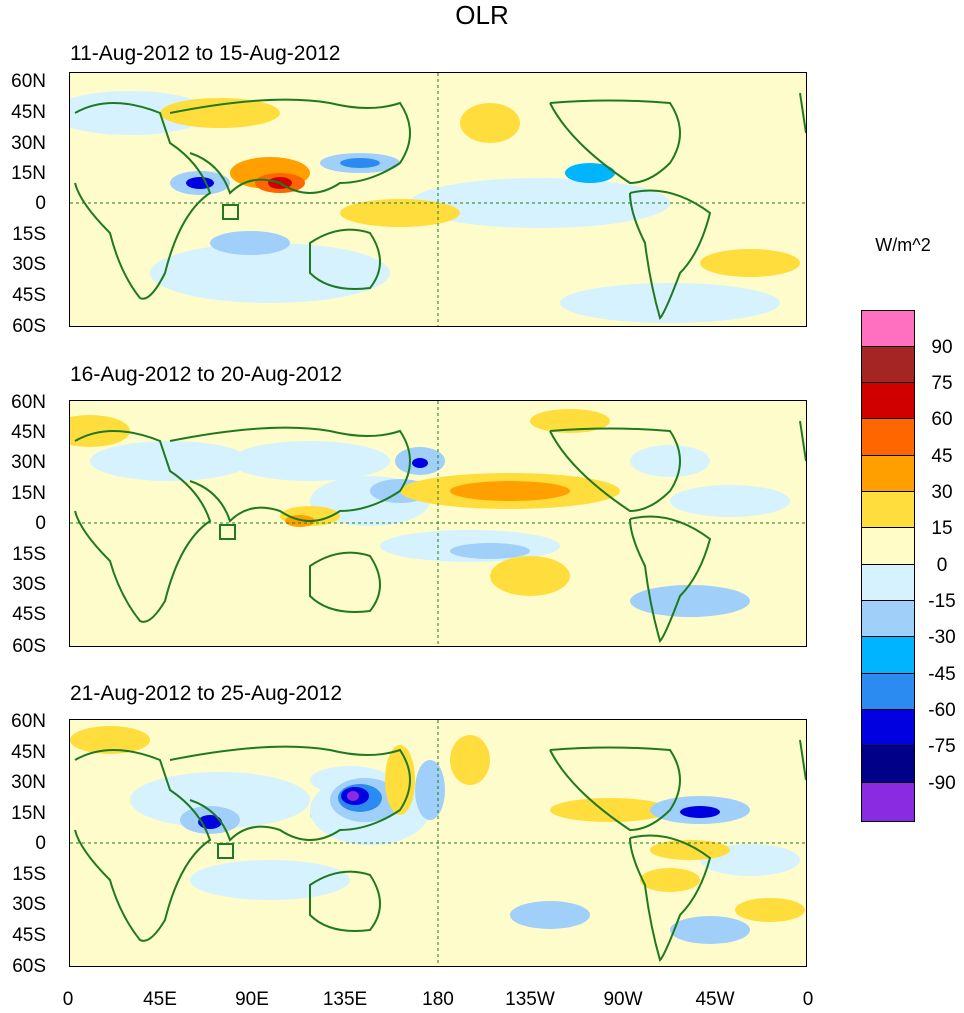 This screenshot has width=964, height=1013. Describe the element at coordinates (903, 245) in the screenshot. I see `colorbar-units: W/m^2` at that location.